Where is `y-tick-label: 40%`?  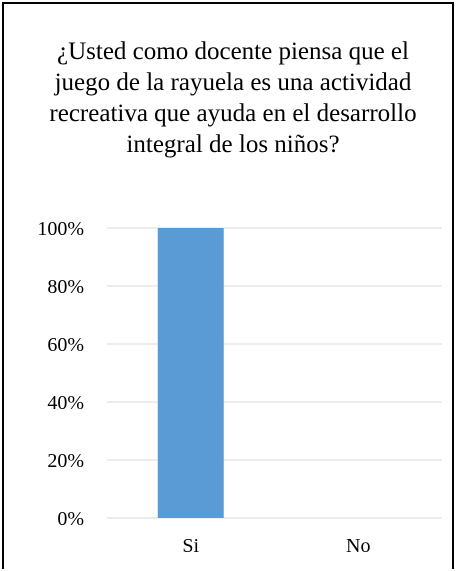 y-tick-label: 40% is located at coordinates (65, 403).